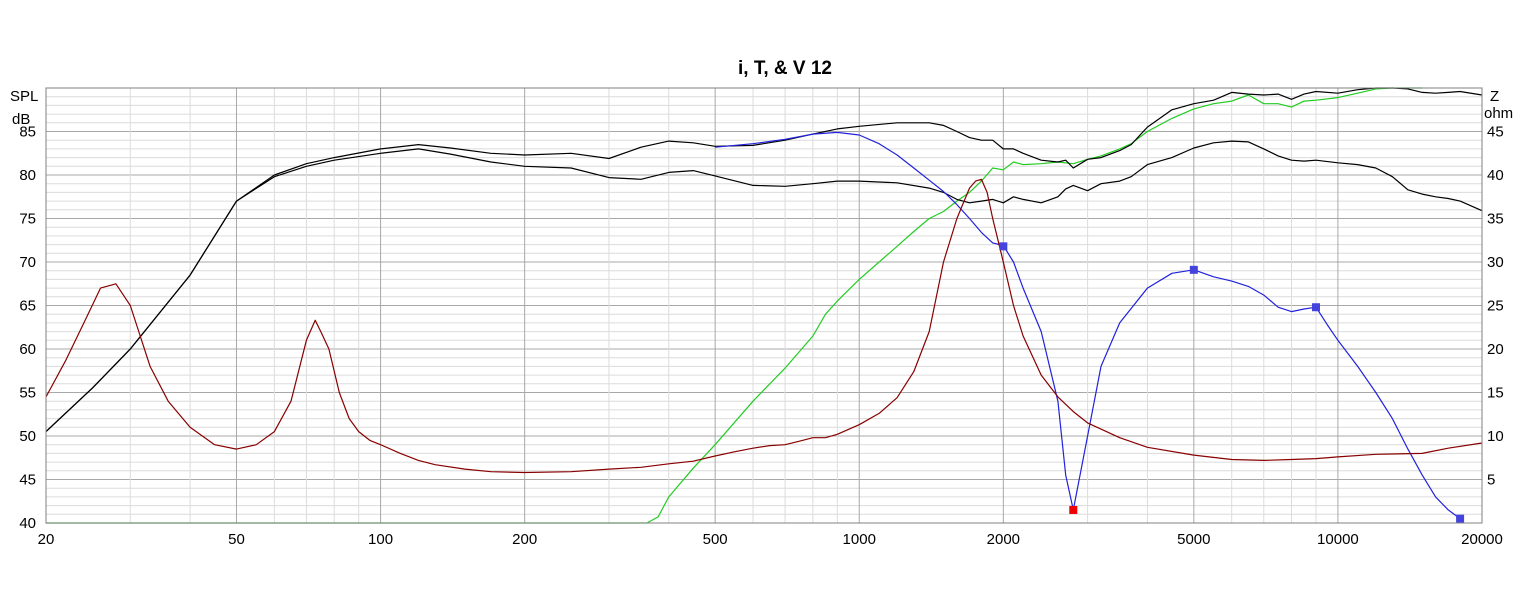 The height and width of the screenshot is (613, 1520). What do you see at coordinates (1495, 175) in the screenshot?
I see `y-right-tick-label: 40` at bounding box center [1495, 175].